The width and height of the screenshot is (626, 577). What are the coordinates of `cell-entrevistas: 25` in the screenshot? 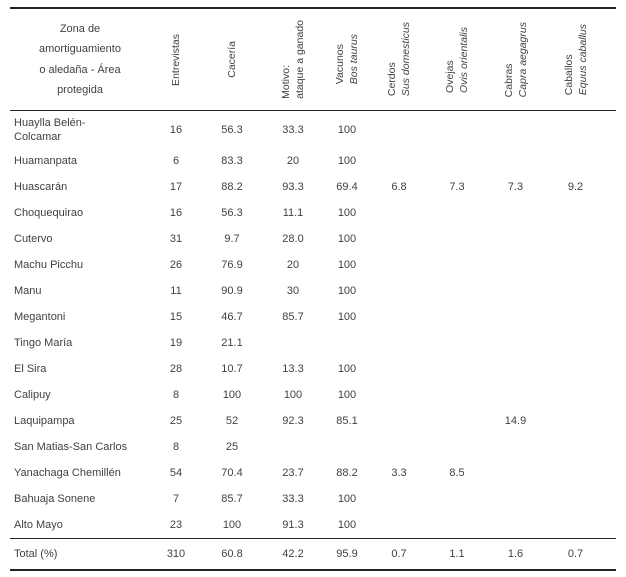 It's located at (176, 421).